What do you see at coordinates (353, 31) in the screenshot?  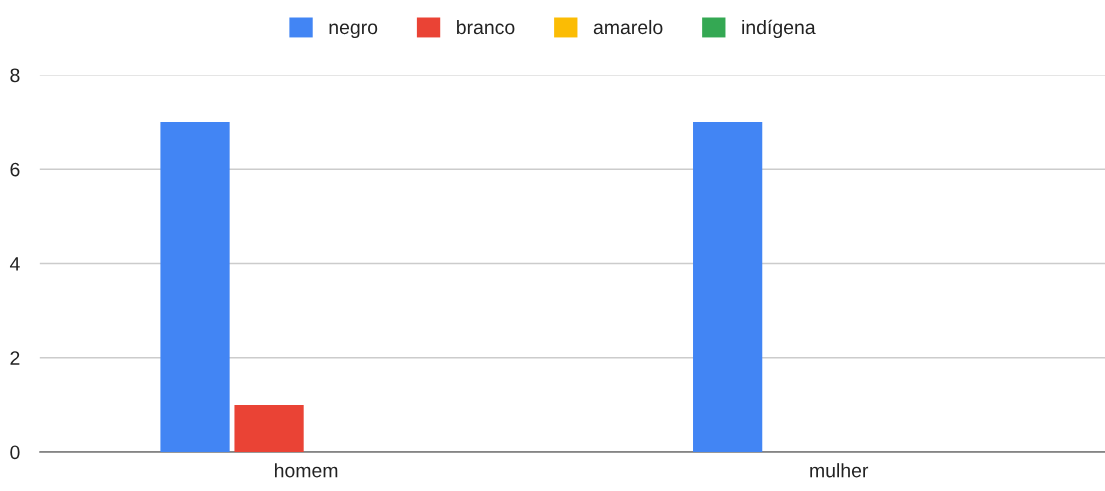 I see `legend-label: negro` at bounding box center [353, 31].